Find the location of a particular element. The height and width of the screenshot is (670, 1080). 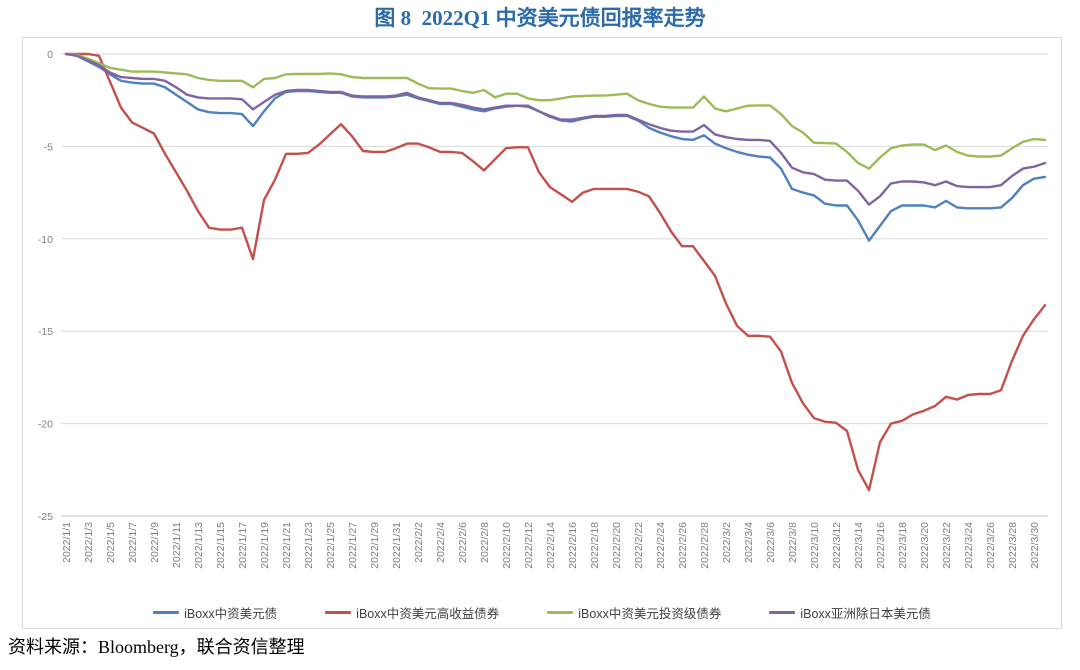

x-tick: 2022/2/14 is located at coordinates (551, 545).